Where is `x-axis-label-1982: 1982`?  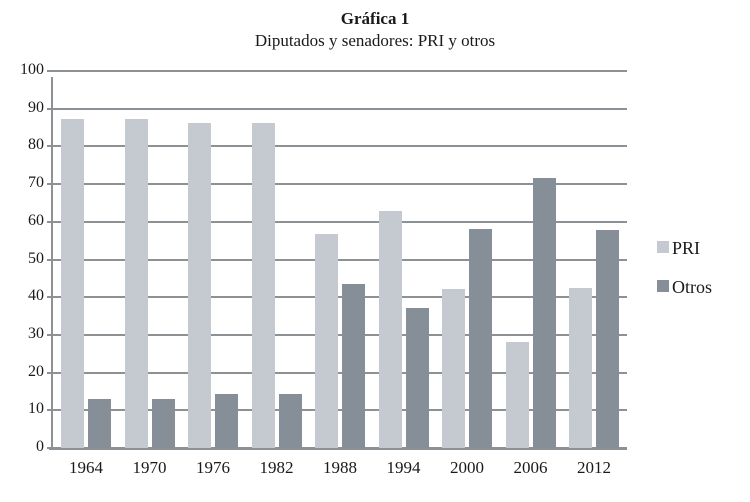
x-axis-label-1982: 1982 is located at coordinates (276, 467).